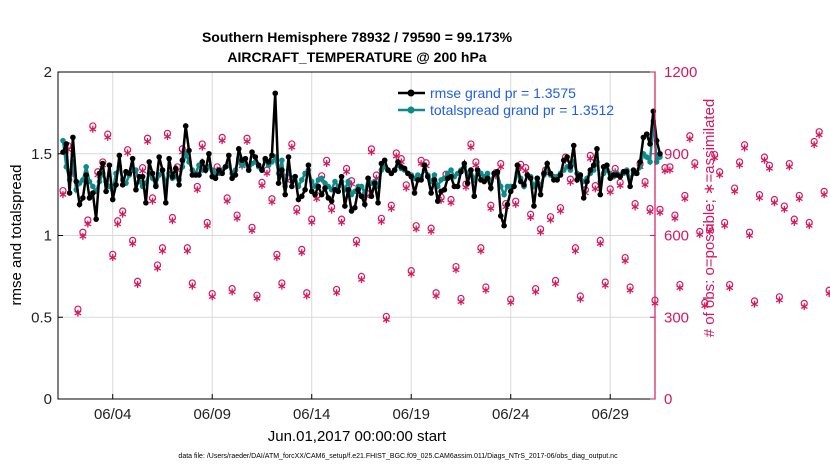  I want to click on spread-point, so click(487, 173).